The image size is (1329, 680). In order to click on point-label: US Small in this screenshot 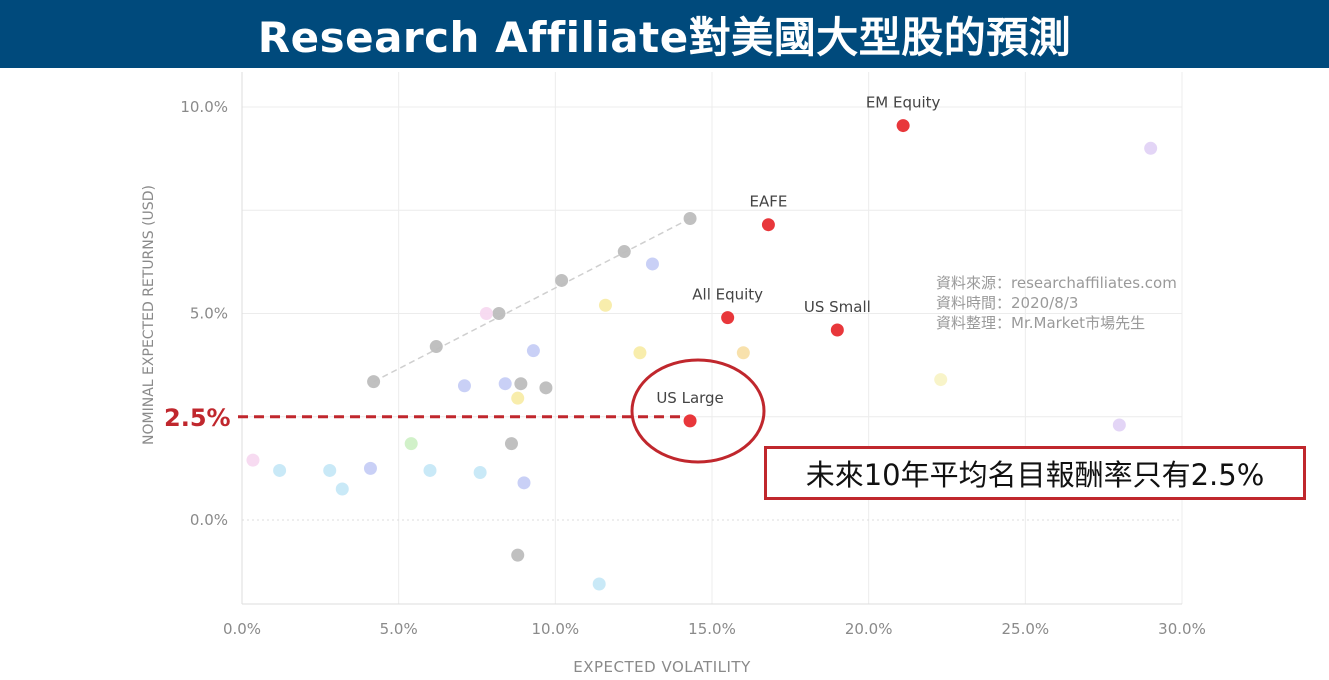, I will do `click(837, 307)`.